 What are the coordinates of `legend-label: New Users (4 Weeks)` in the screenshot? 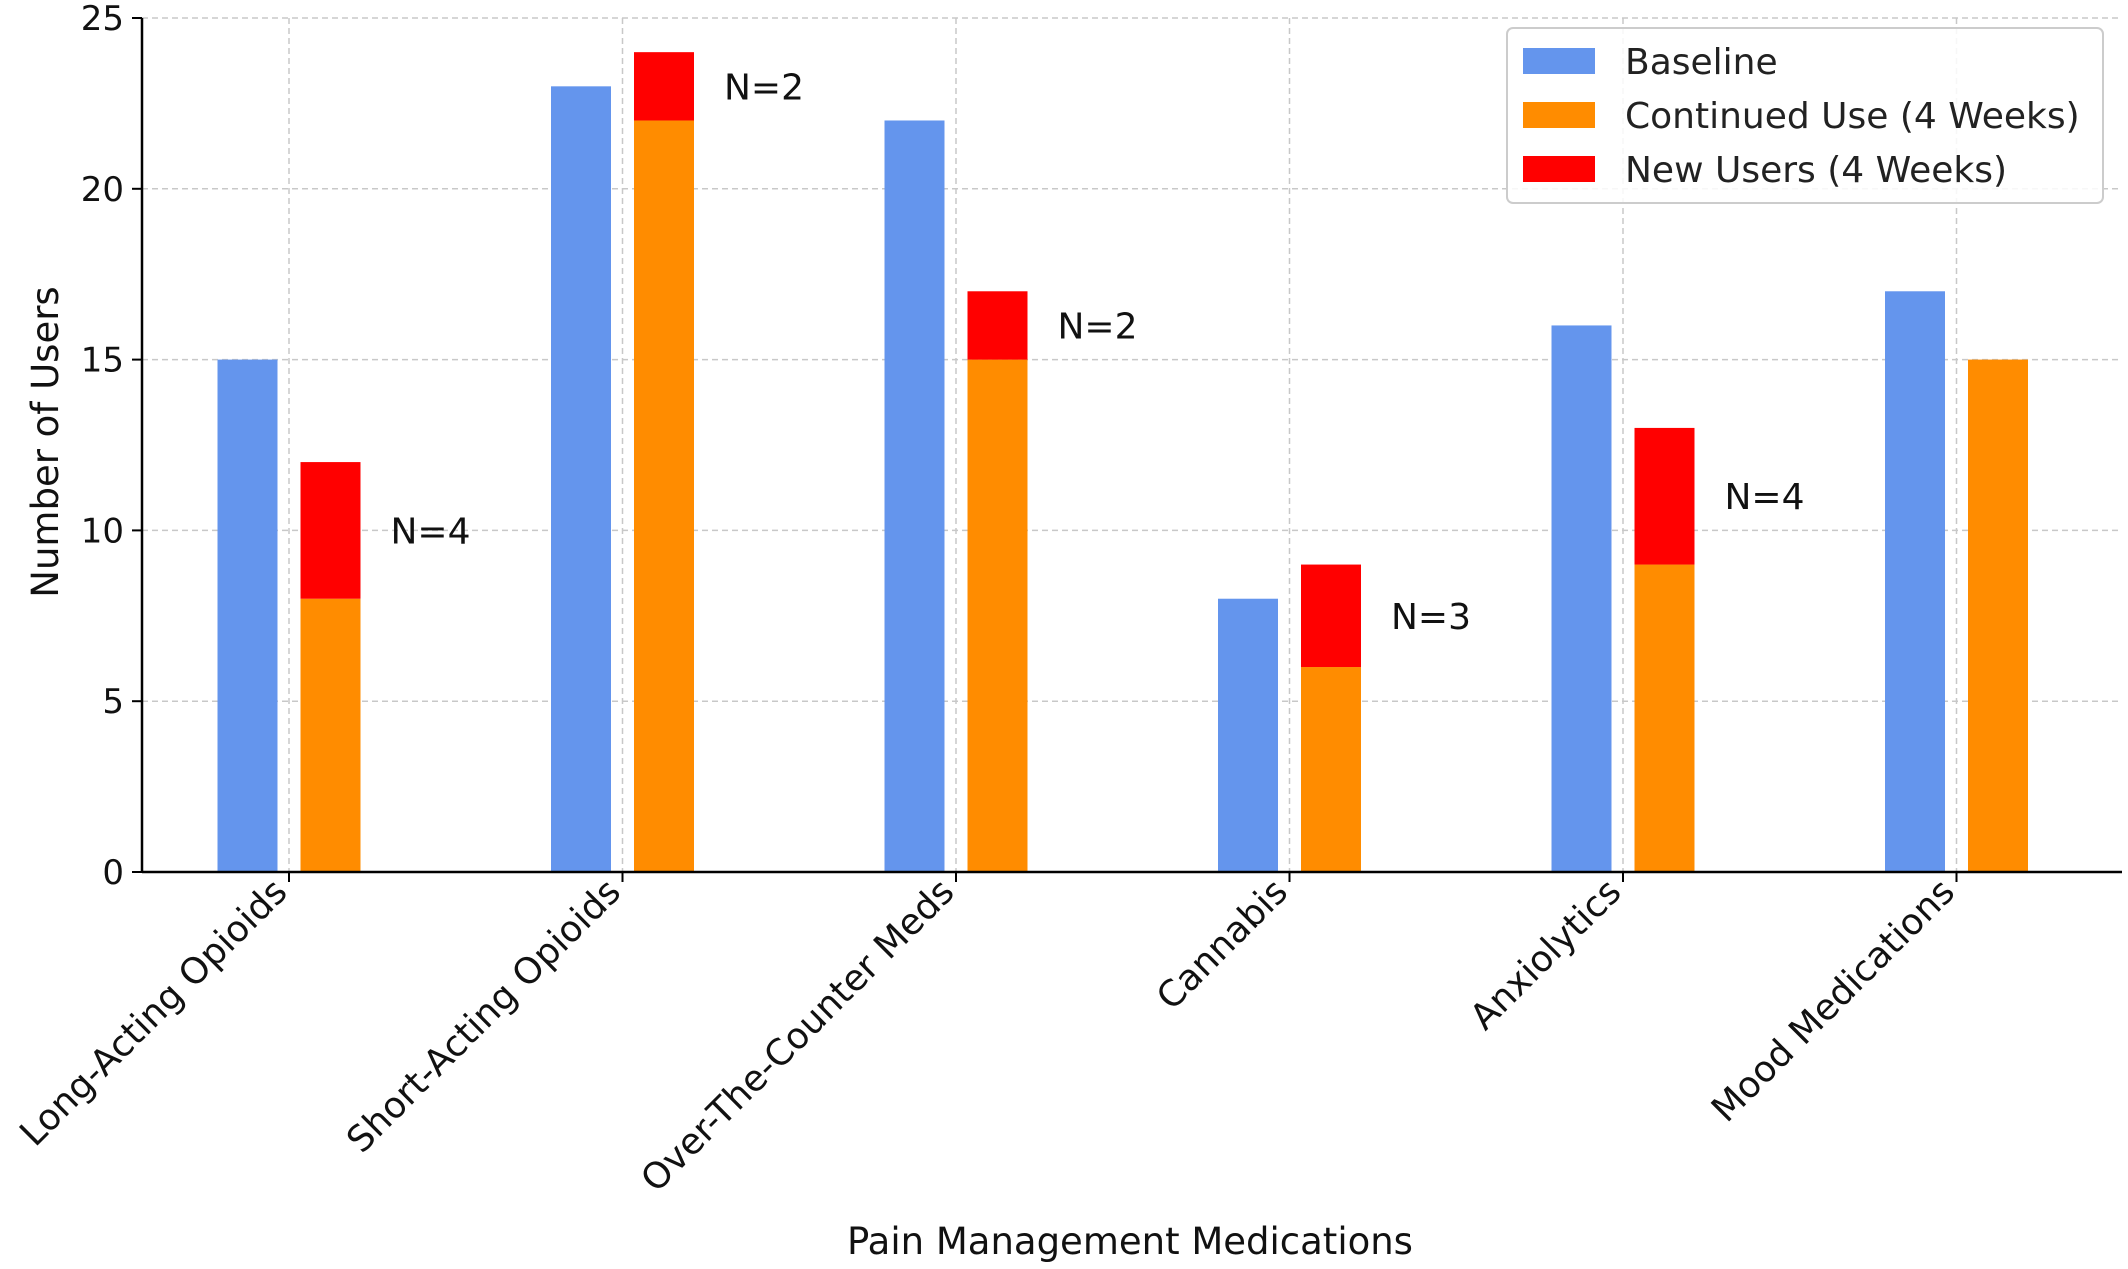 It's located at (1816, 170).